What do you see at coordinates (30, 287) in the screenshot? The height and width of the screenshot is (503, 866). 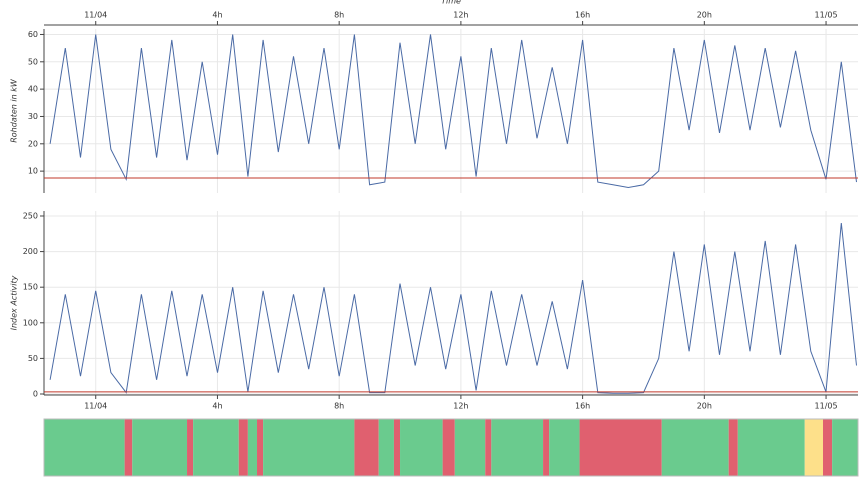 I see `y-tick-label: 150` at bounding box center [30, 287].